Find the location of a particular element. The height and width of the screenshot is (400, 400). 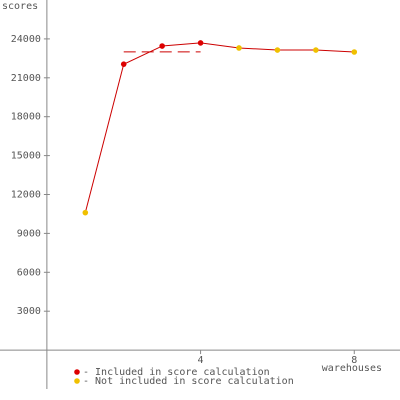

legend-label: - Not included in score calculation is located at coordinates (188, 381).